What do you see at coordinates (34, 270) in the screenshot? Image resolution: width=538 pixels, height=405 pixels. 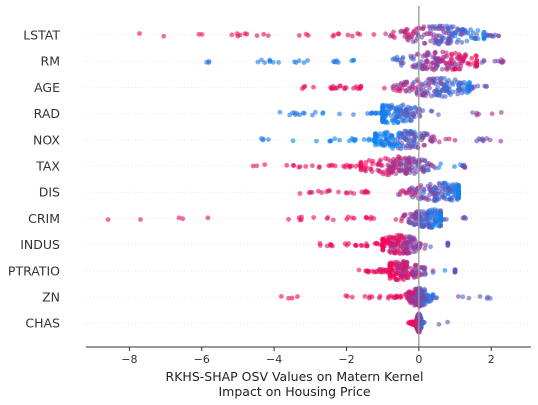 I see `feature-label: PTRATIO` at bounding box center [34, 270].